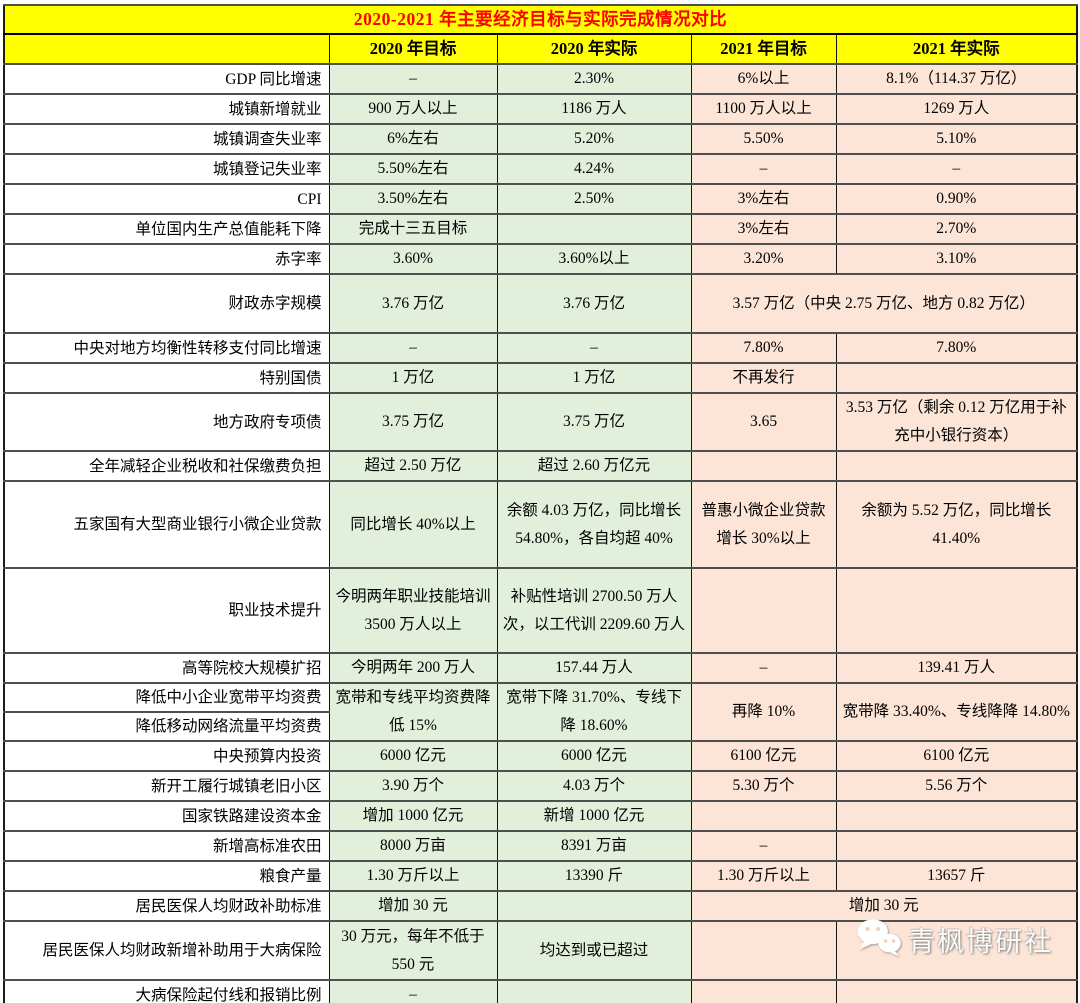 This screenshot has width=1080, height=1003. Describe the element at coordinates (763, 524) in the screenshot. I see `table-cell: 普惠小微企业贷款增长 30%以上` at that location.